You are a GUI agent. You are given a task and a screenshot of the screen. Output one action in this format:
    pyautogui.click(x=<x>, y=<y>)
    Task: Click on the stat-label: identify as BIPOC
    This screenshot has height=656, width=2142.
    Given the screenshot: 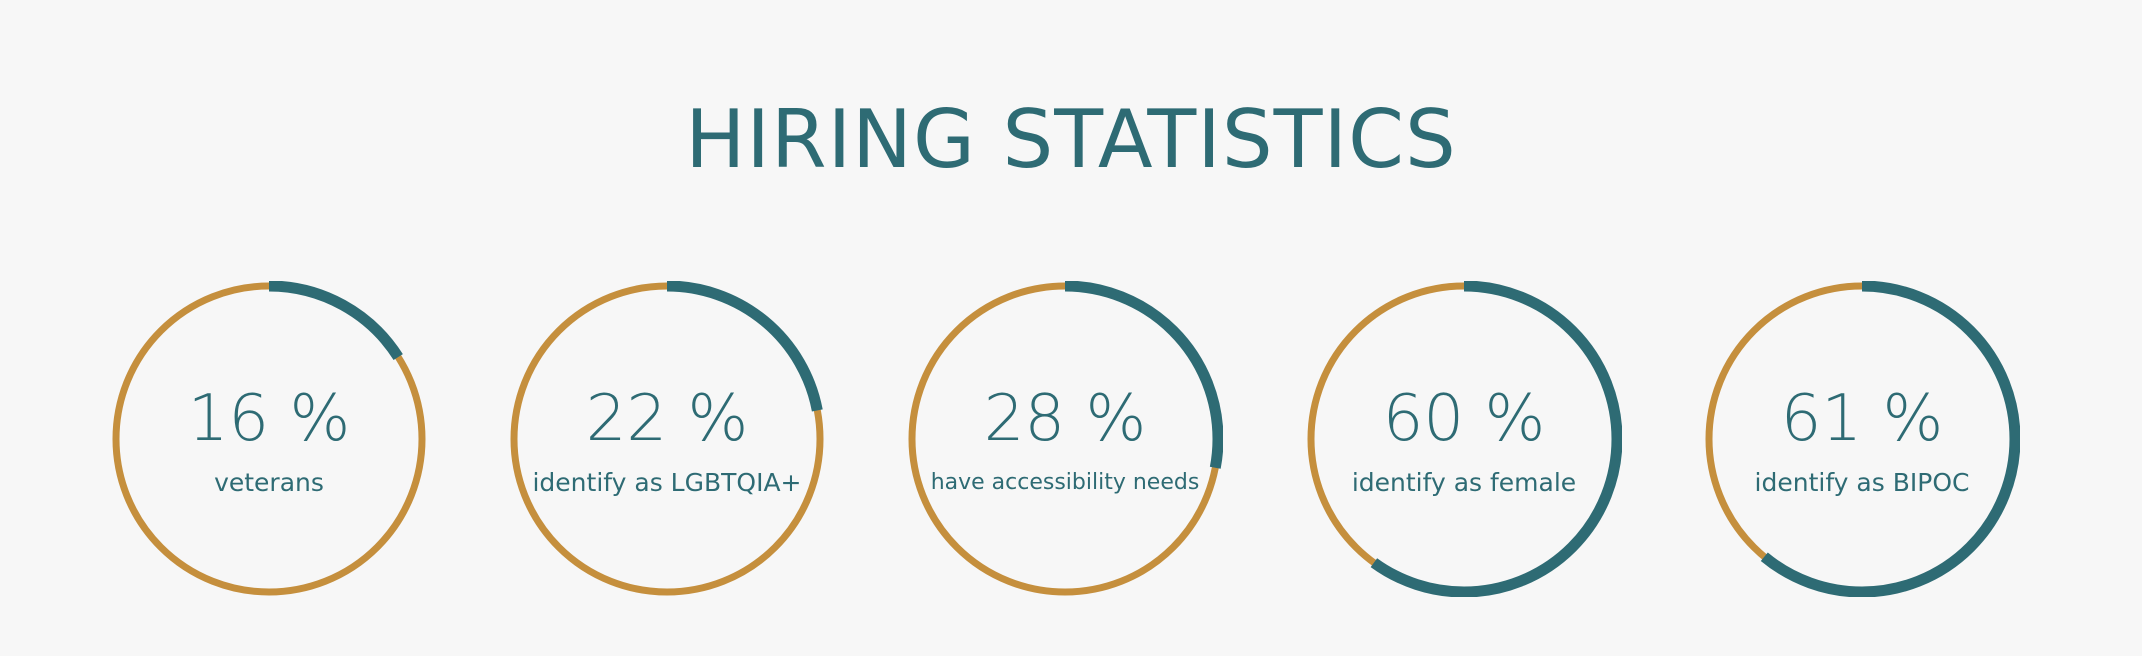 What is the action you would take?
    pyautogui.click(x=1862, y=482)
    